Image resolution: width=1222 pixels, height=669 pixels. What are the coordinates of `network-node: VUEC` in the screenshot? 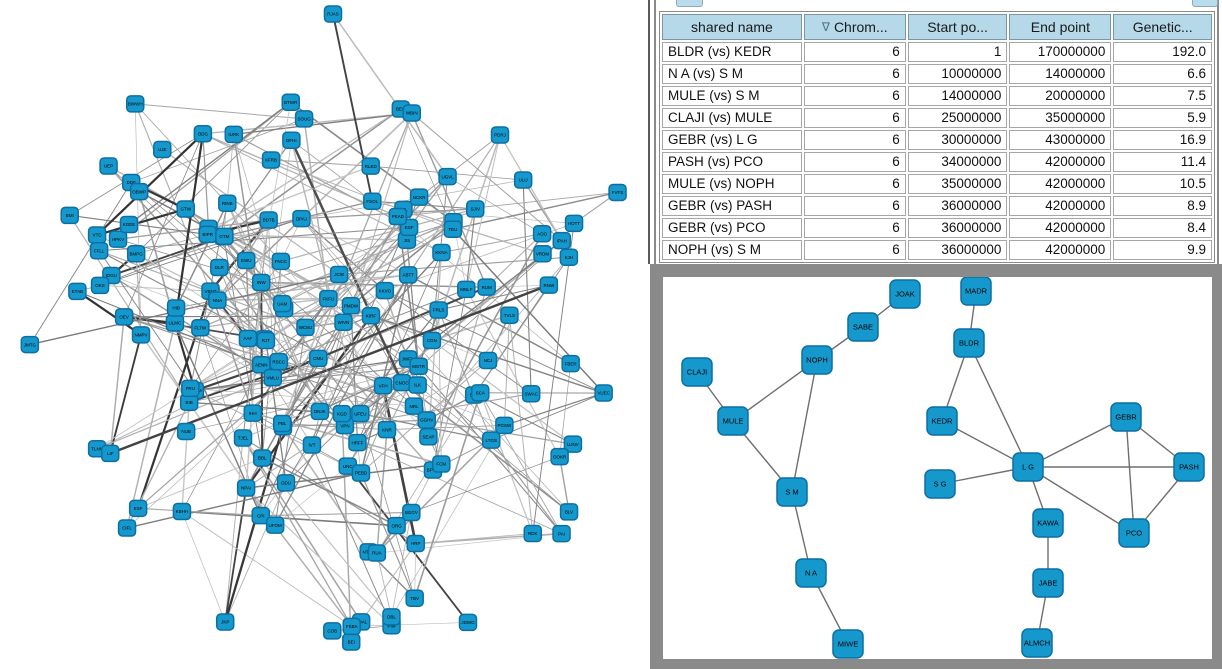 It's located at (603, 393).